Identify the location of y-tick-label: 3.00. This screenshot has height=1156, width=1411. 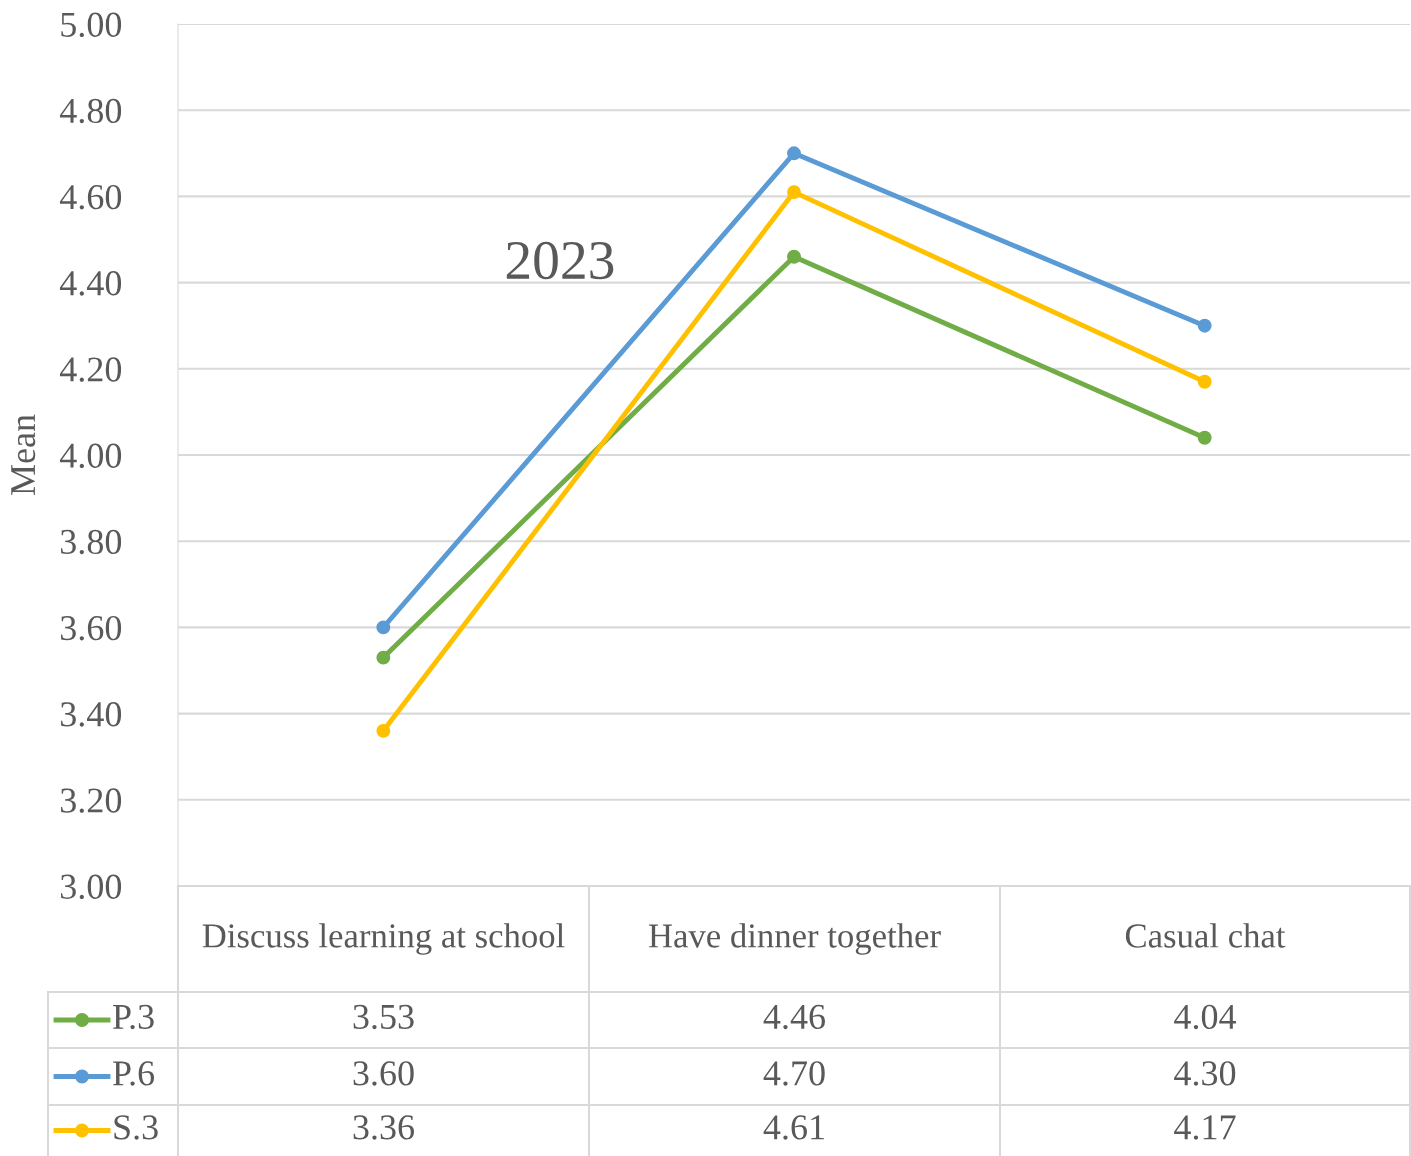
(91, 887).